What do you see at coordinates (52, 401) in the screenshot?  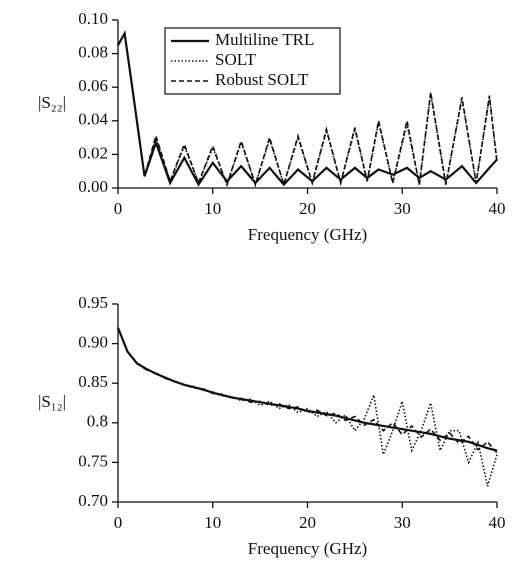 I see `y-axis-label: |S₁₂|` at bounding box center [52, 401].